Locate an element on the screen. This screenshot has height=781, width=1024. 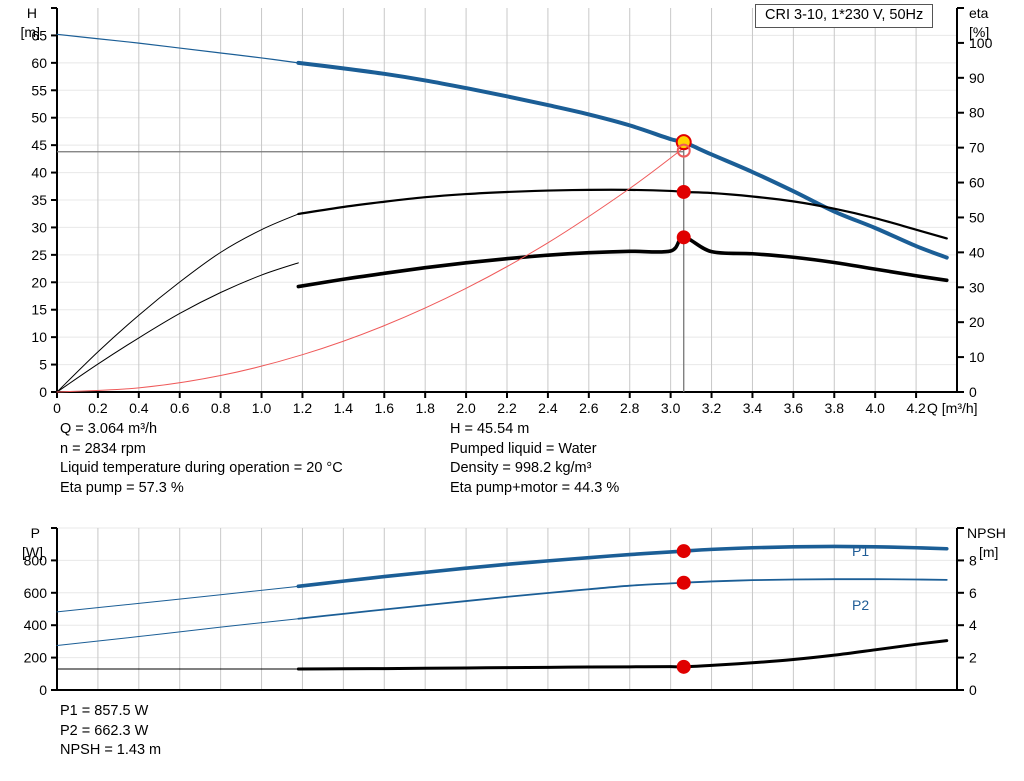
y-tick-label: 40 is located at coordinates (39, 173).